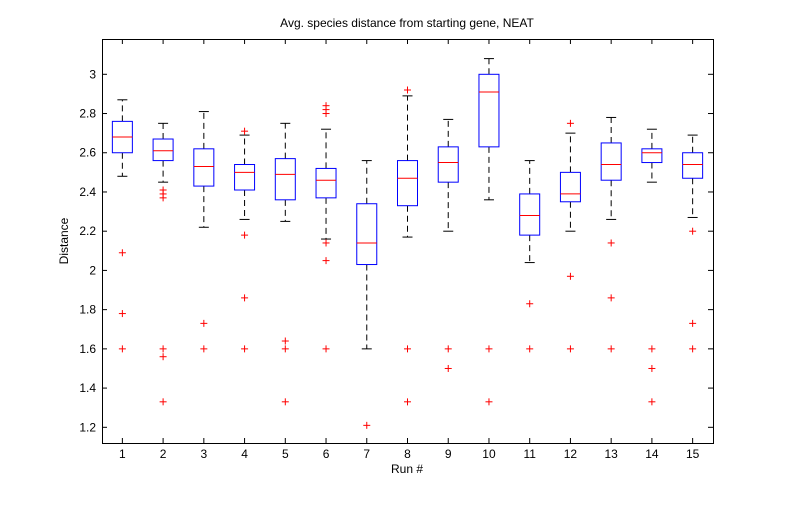 The image size is (788, 521). What do you see at coordinates (87, 231) in the screenshot?
I see `y-tick-label: 2.2` at bounding box center [87, 231].